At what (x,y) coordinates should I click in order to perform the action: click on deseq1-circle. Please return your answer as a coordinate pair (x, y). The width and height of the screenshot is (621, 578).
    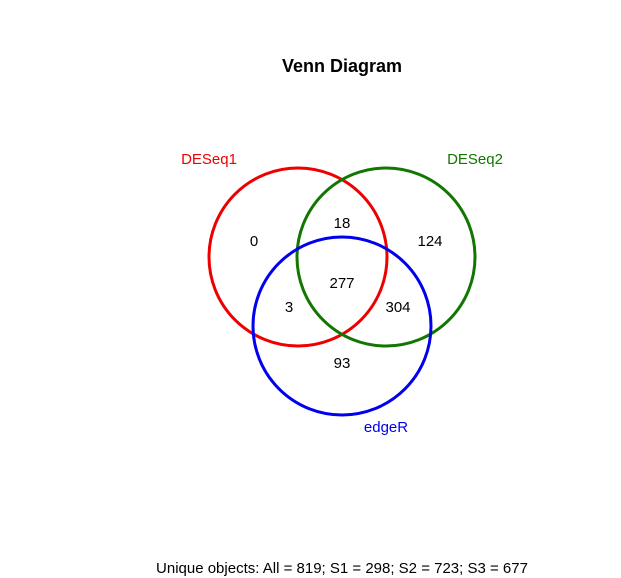
    Looking at the image, I should click on (298, 257).